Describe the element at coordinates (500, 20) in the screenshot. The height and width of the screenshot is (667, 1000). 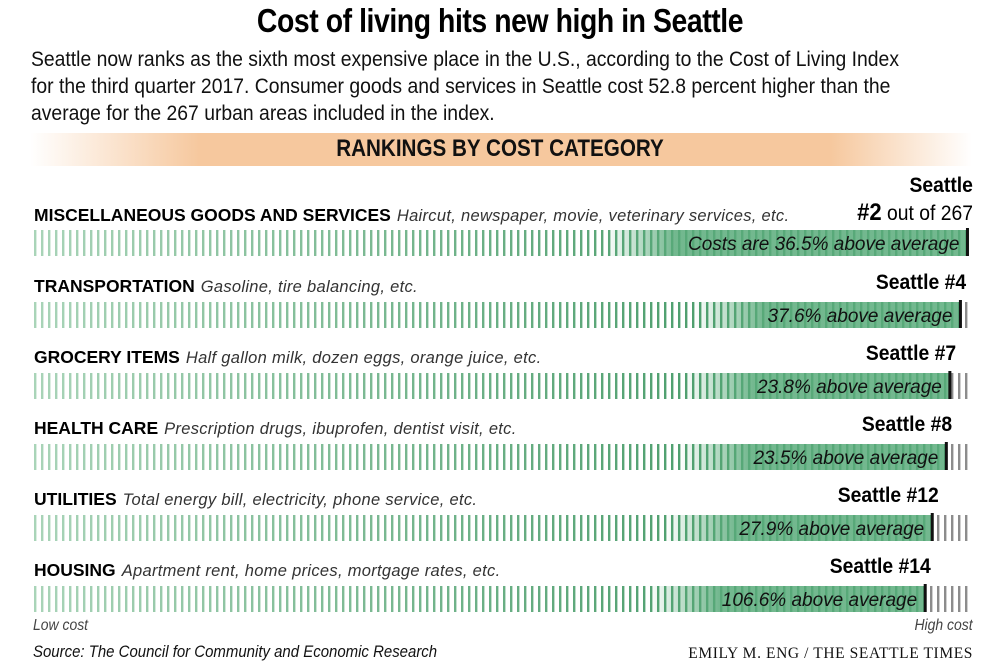
I see `chart-title: Cost of living hits new high in Seattle` at that location.